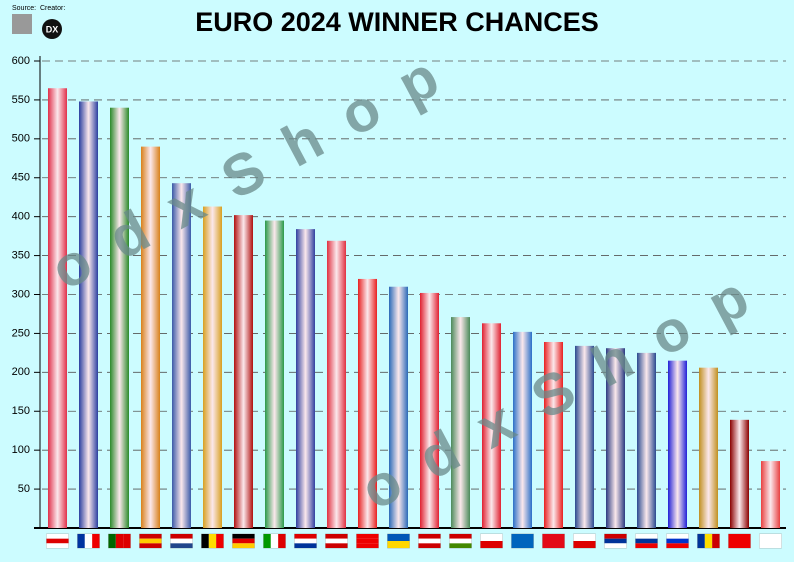  Describe the element at coordinates (24, 489) in the screenshot. I see `y-tick-label: 50` at that location.